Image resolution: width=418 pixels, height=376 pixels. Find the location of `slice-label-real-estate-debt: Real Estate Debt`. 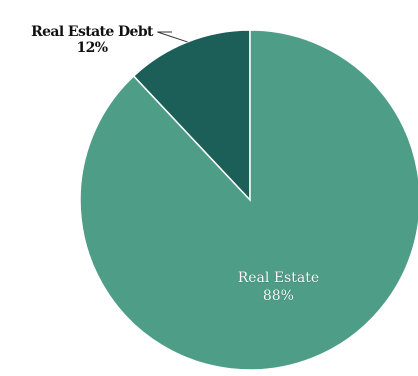

slice-label-real-estate-debt: Real Estate Debt is located at coordinates (92, 32).